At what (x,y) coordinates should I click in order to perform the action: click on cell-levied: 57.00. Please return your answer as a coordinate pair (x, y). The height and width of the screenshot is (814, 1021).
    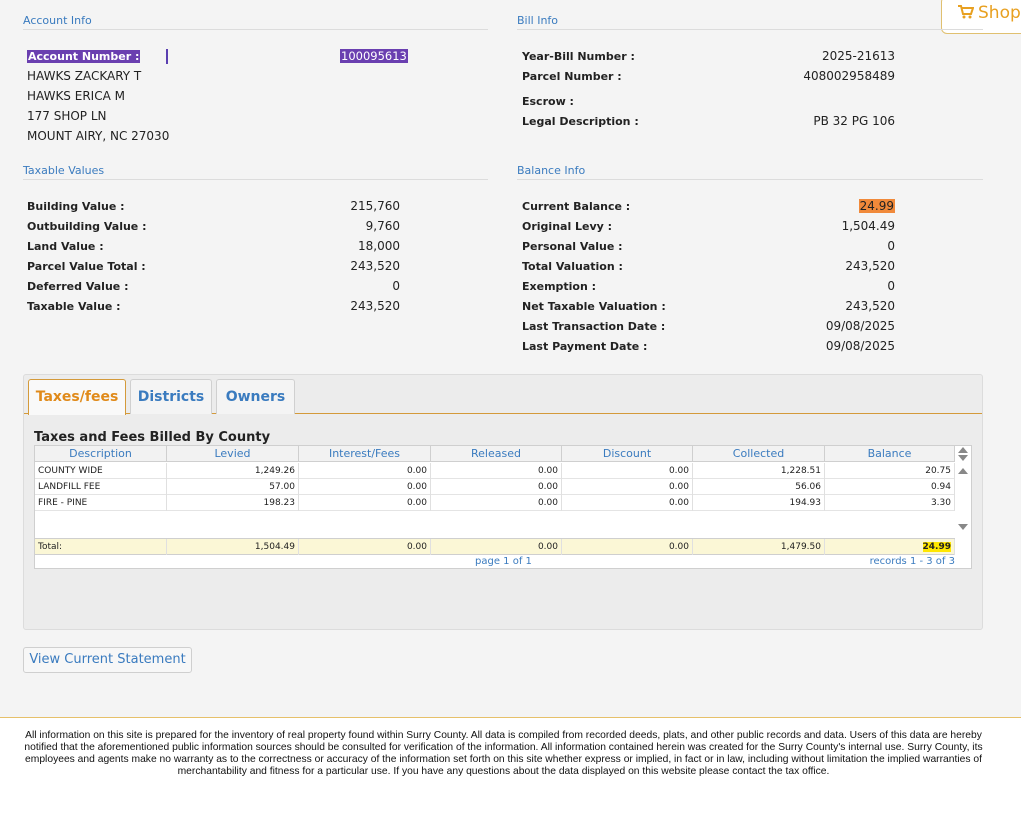
    Looking at the image, I should click on (233, 487).